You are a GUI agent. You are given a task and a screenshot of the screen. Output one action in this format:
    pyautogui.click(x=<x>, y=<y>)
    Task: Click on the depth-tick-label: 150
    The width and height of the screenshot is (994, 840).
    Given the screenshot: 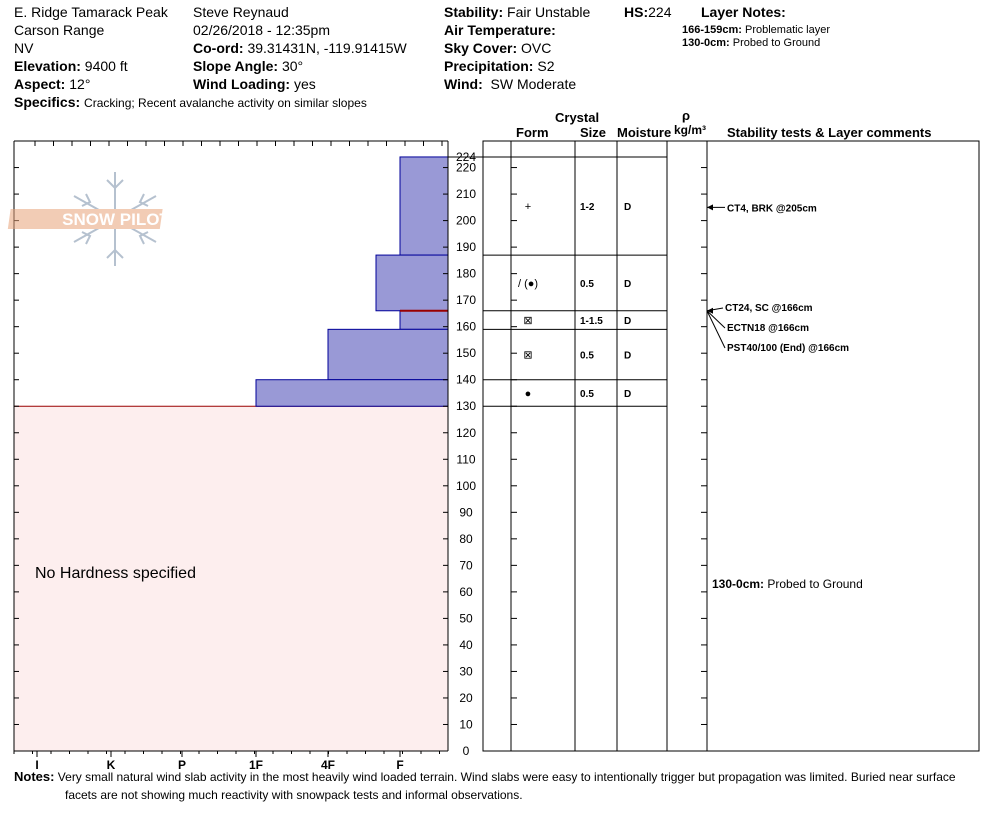 What is the action you would take?
    pyautogui.click(x=466, y=353)
    